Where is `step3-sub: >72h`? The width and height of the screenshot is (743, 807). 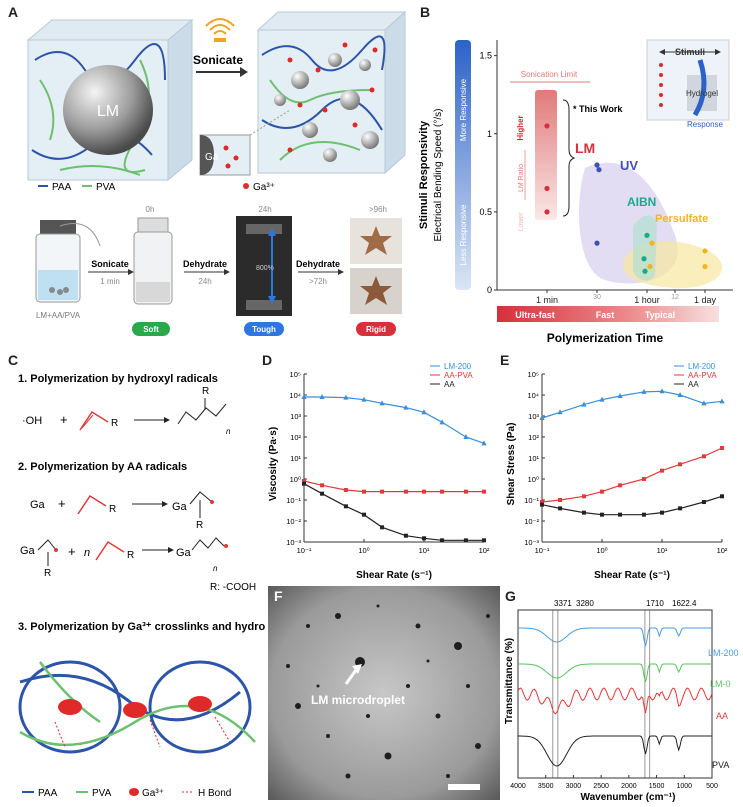
step3-sub: >72h is located at coordinates (318, 281).